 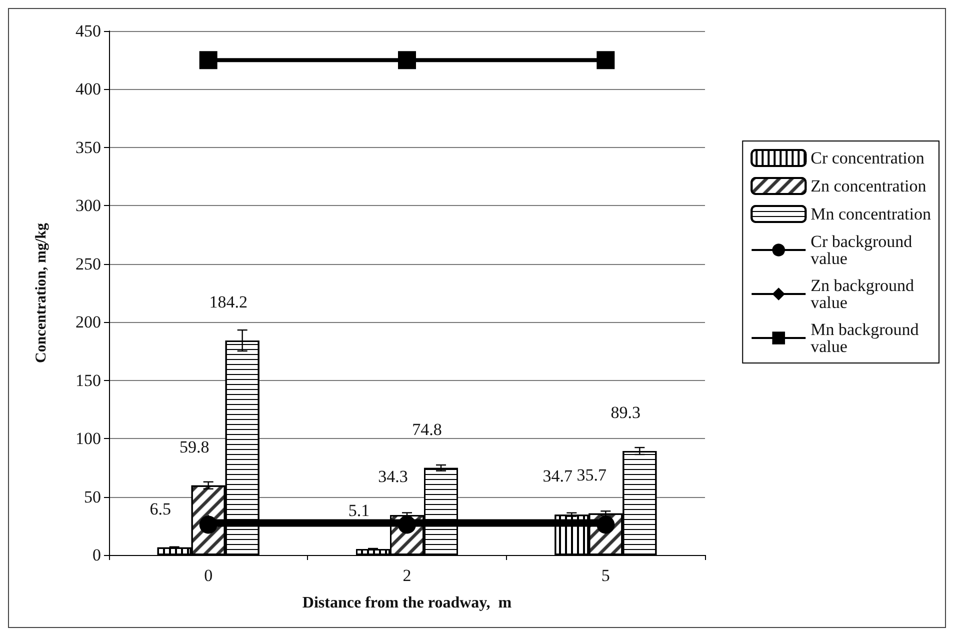 I want to click on legend-label: Zn concentration, so click(x=868, y=186).